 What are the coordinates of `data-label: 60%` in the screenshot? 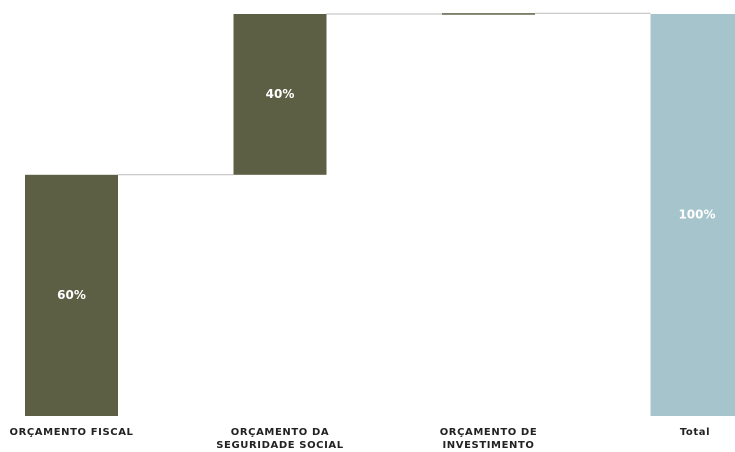 It's located at (71, 295).